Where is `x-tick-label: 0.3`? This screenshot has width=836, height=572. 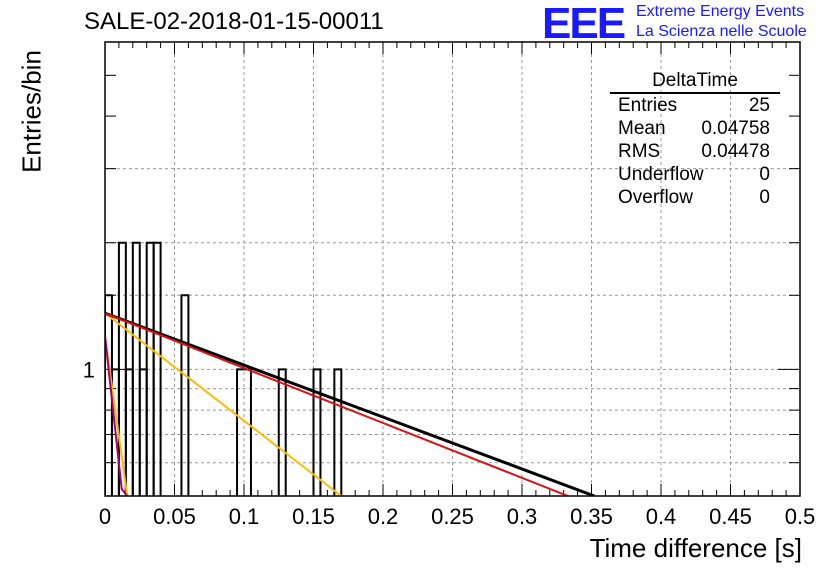
x-tick-label: 0.3 is located at coordinates (522, 516).